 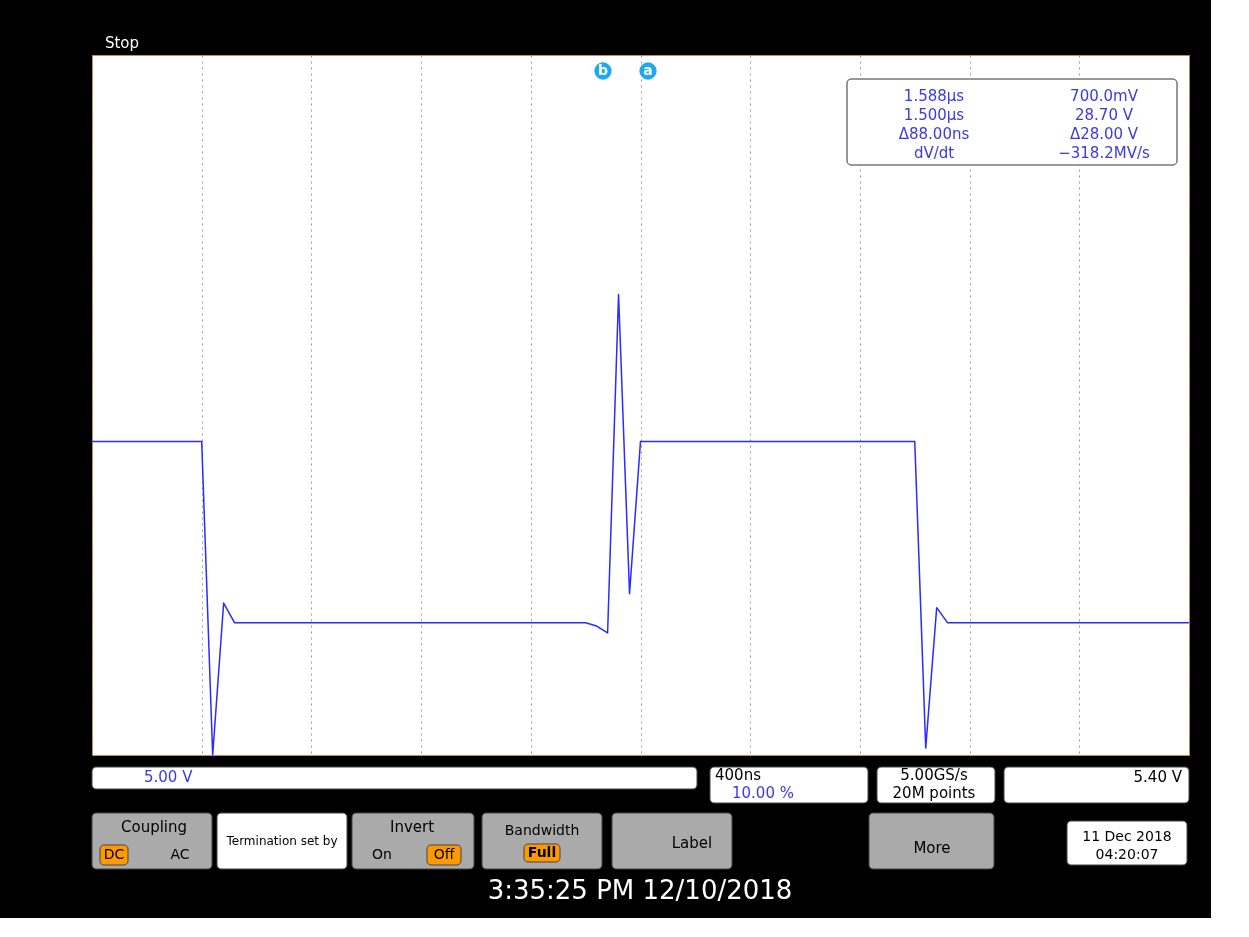 What do you see at coordinates (640, 890) in the screenshot?
I see `text: 3:35:25 PM 12/10/2018` at bounding box center [640, 890].